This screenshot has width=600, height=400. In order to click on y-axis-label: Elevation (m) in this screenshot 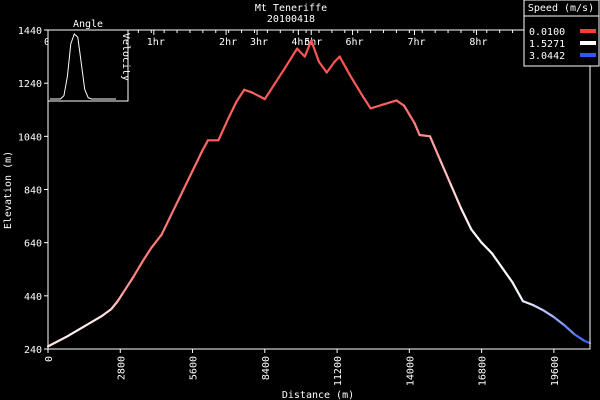, I will do `click(8, 190)`.